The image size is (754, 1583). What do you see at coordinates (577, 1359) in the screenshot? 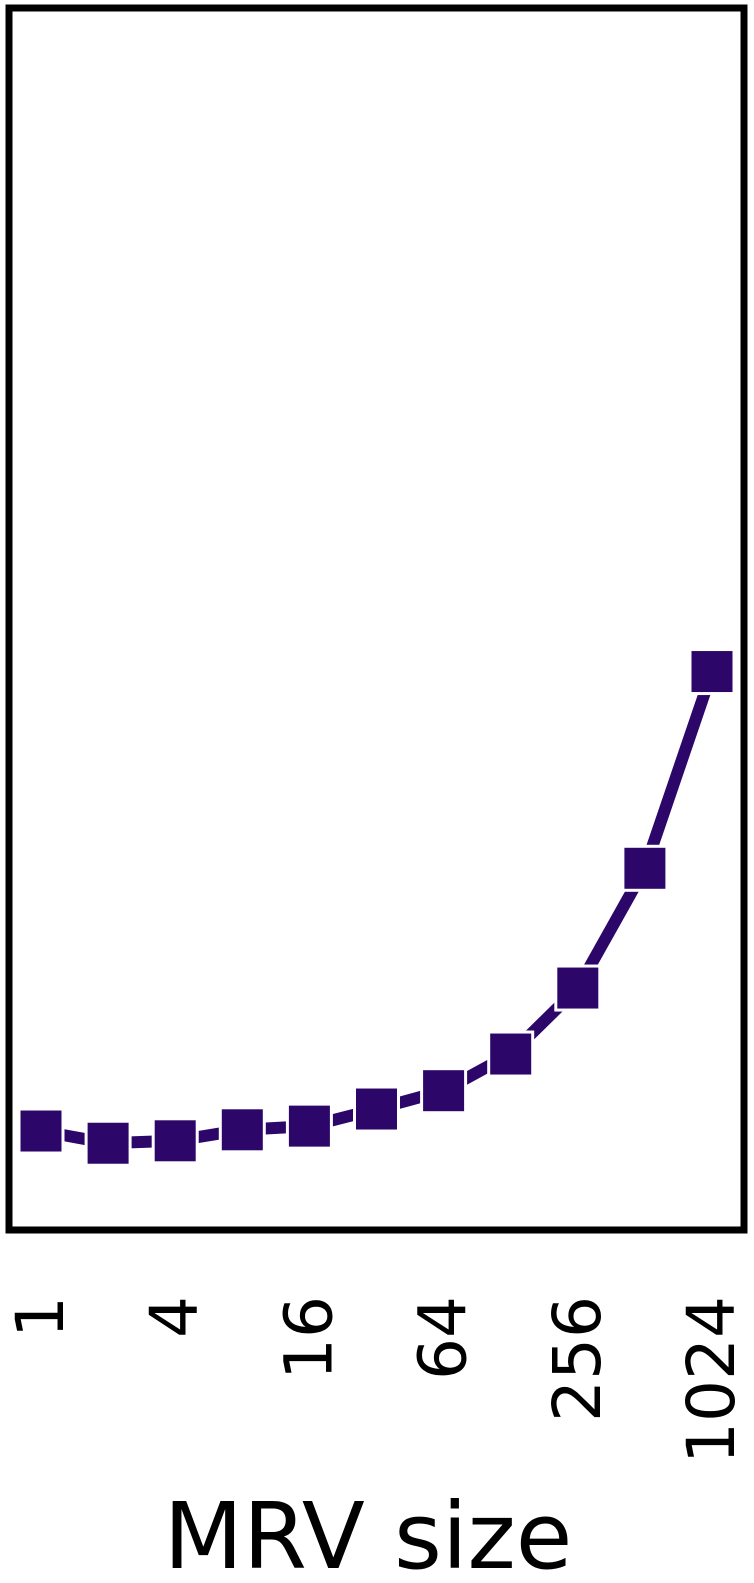
I see `x-tick-label: 256` at bounding box center [577, 1359].